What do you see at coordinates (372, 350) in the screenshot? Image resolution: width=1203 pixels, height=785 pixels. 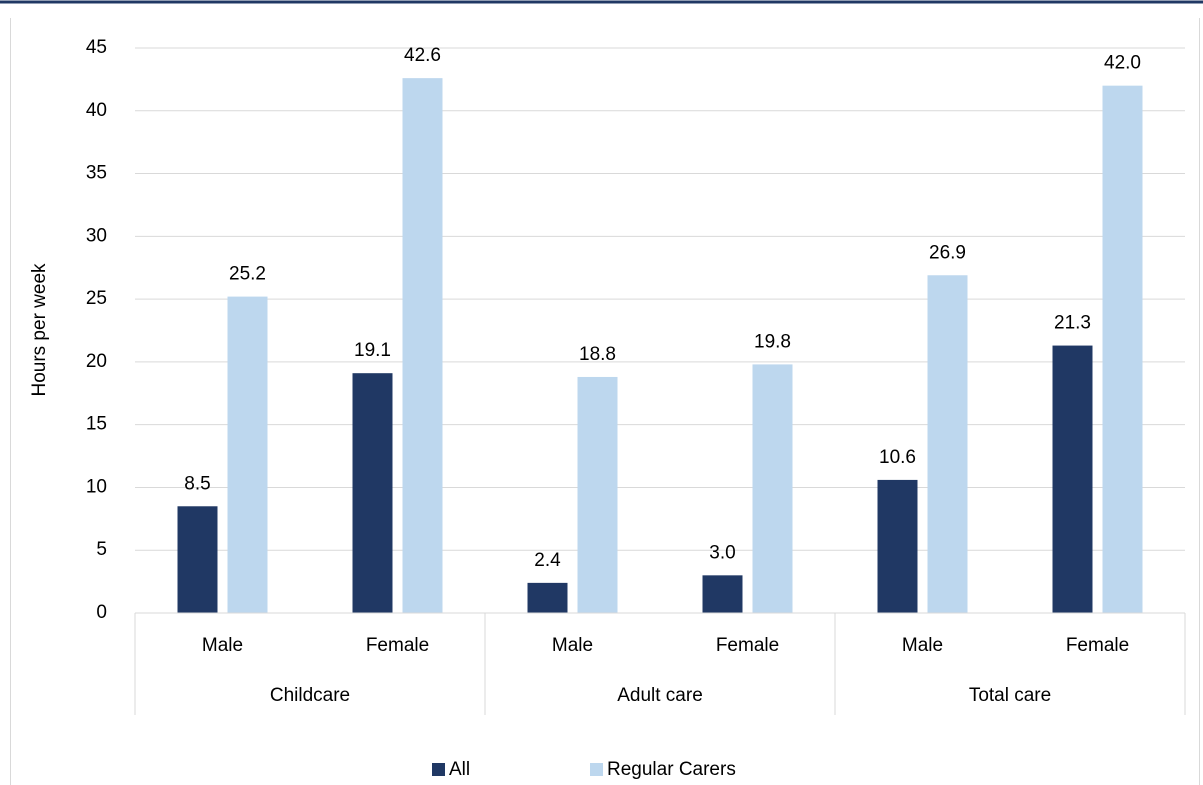 I see `value-label: 19.1` at bounding box center [372, 350].